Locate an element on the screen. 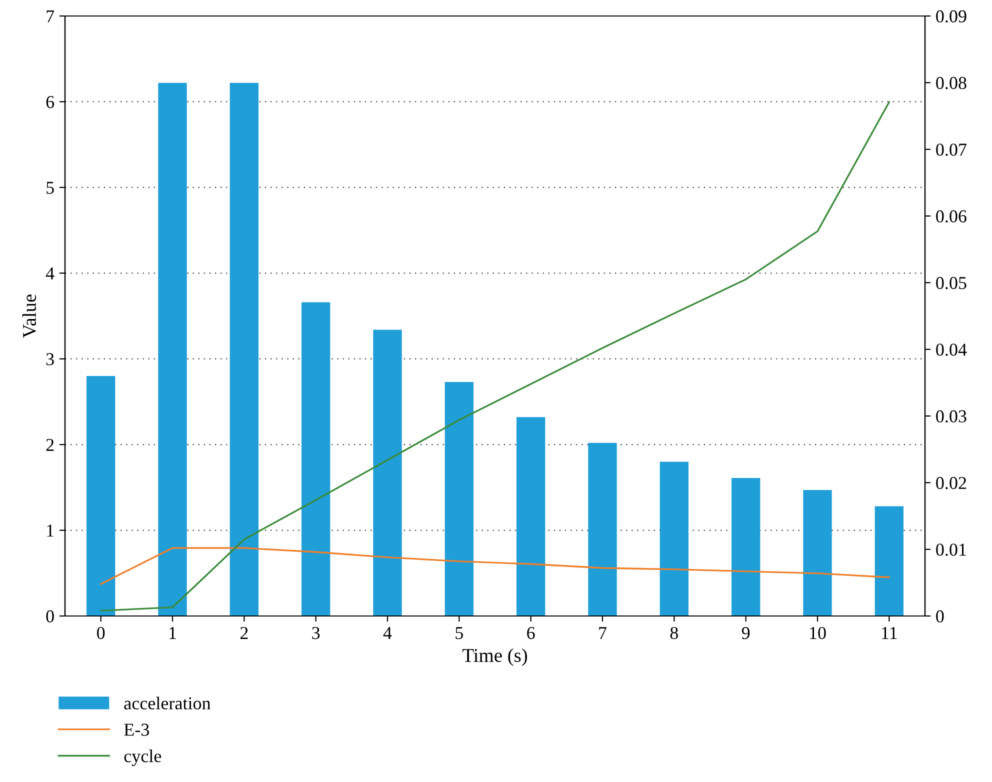 The width and height of the screenshot is (992, 782). y2-tick-label: 0.01 is located at coordinates (951, 550).